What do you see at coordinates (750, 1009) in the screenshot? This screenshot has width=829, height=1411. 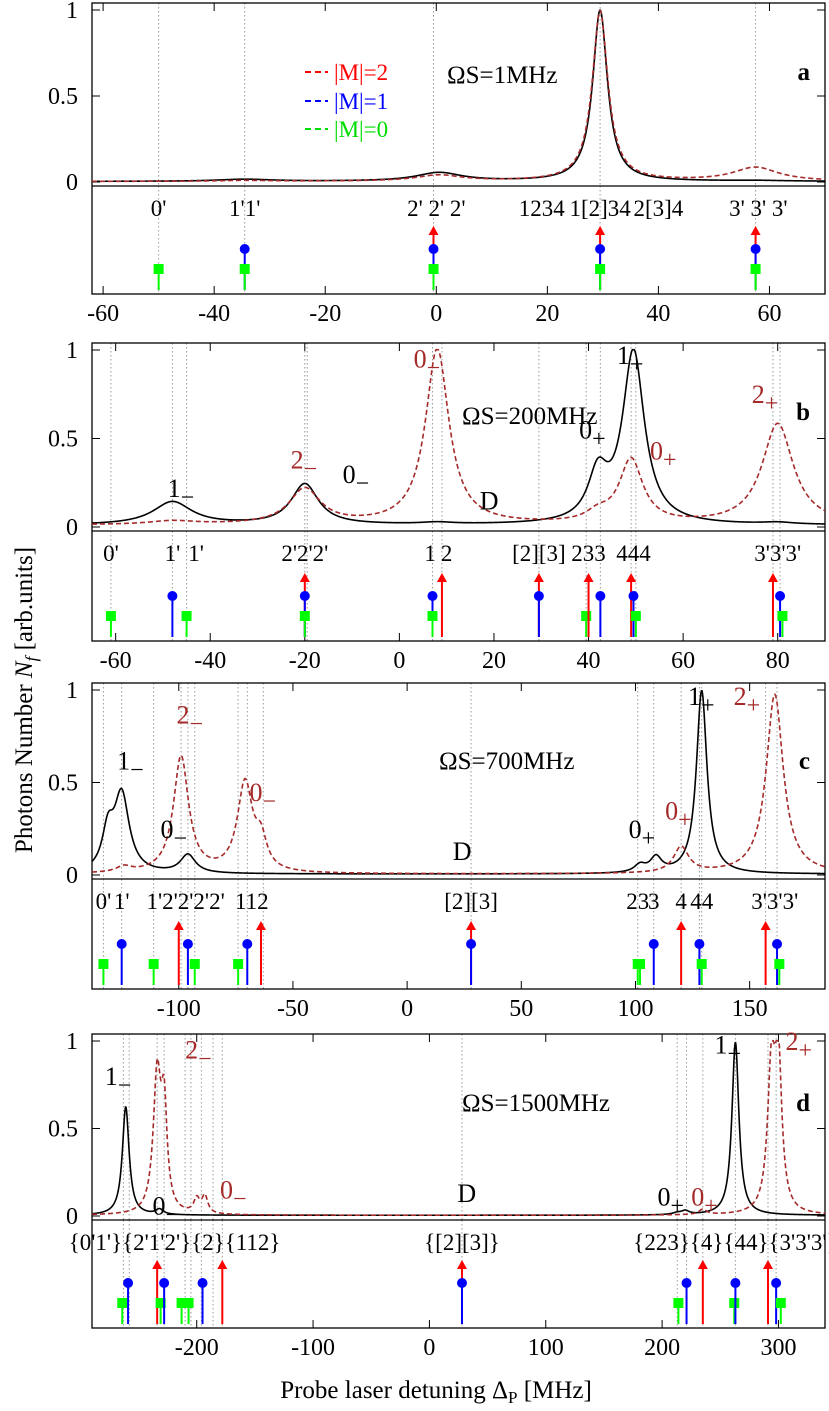 I see `x-tick-label: 150` at bounding box center [750, 1009].